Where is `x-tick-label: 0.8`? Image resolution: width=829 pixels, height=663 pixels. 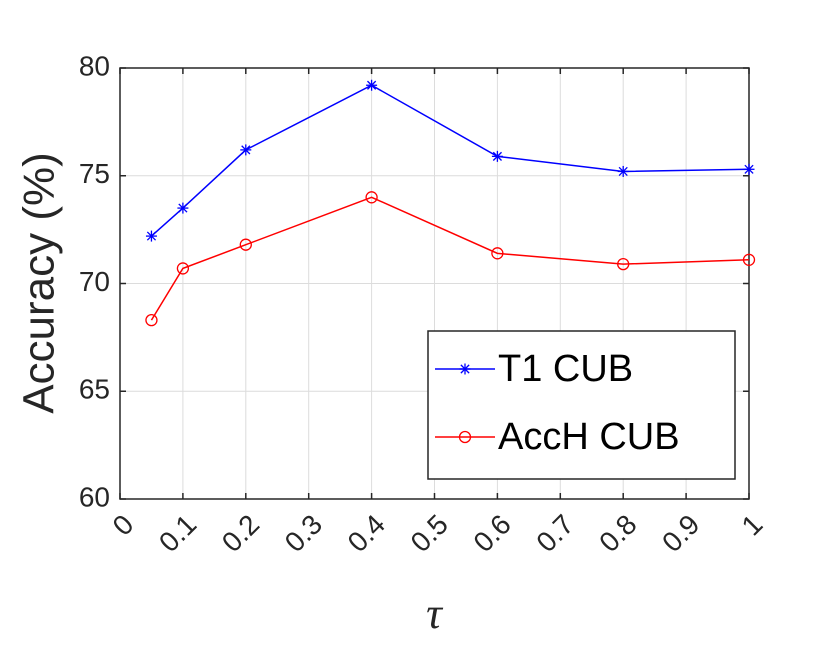 x-tick-label: 0.8 is located at coordinates (617, 533).